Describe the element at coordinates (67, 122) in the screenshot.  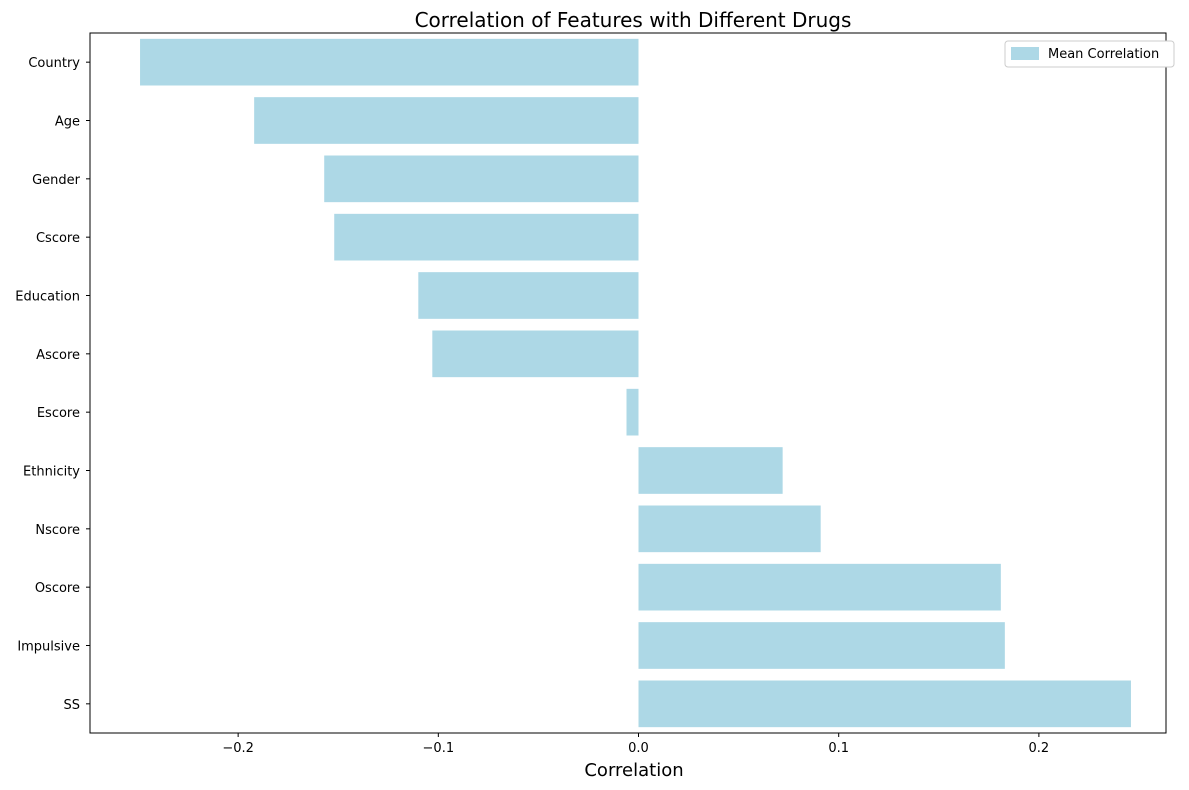
I see `y-tick-label: Age` at that location.